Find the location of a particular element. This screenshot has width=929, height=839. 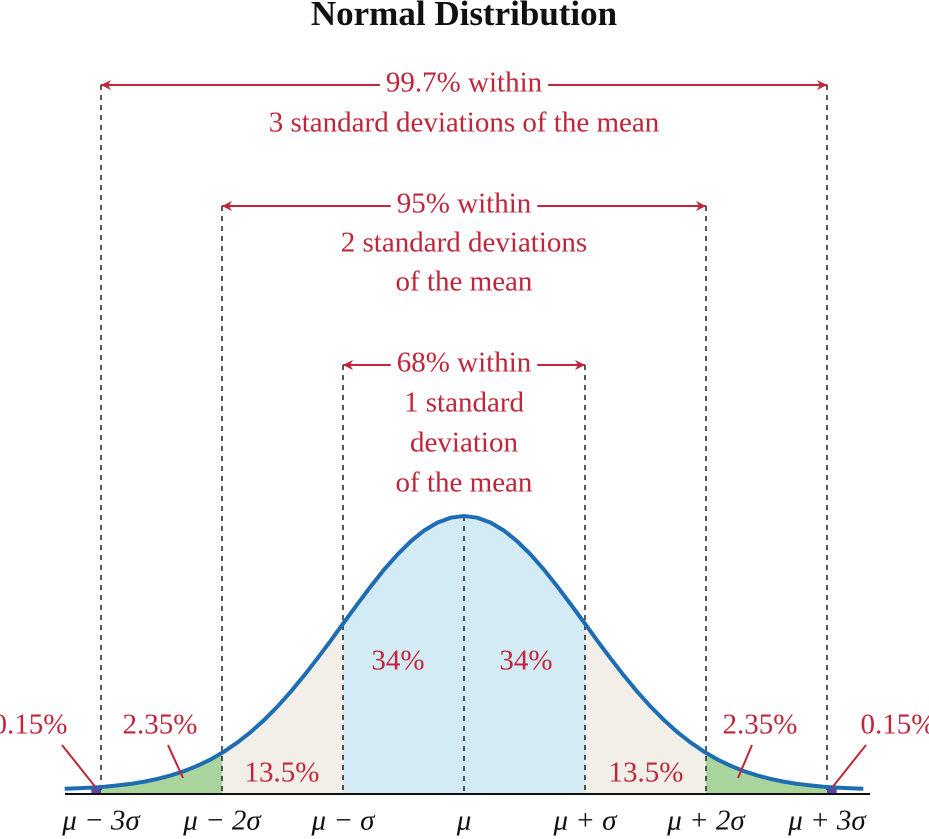

bracket-text: 3 standard deviations of the mean is located at coordinates (464, 123).